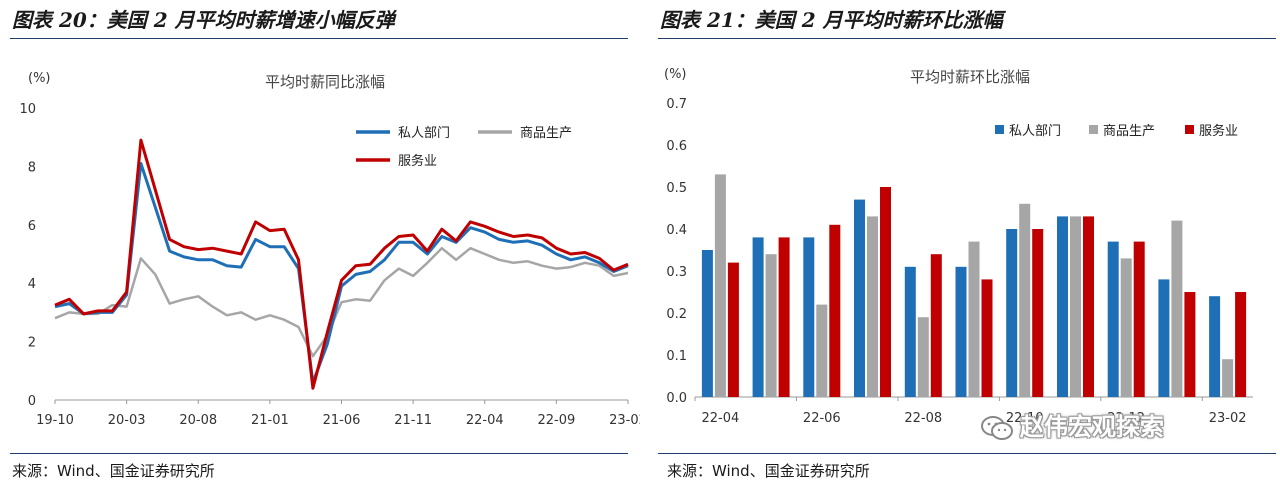  What do you see at coordinates (32, 226) in the screenshot?
I see `y-tick-label: 6` at bounding box center [32, 226].